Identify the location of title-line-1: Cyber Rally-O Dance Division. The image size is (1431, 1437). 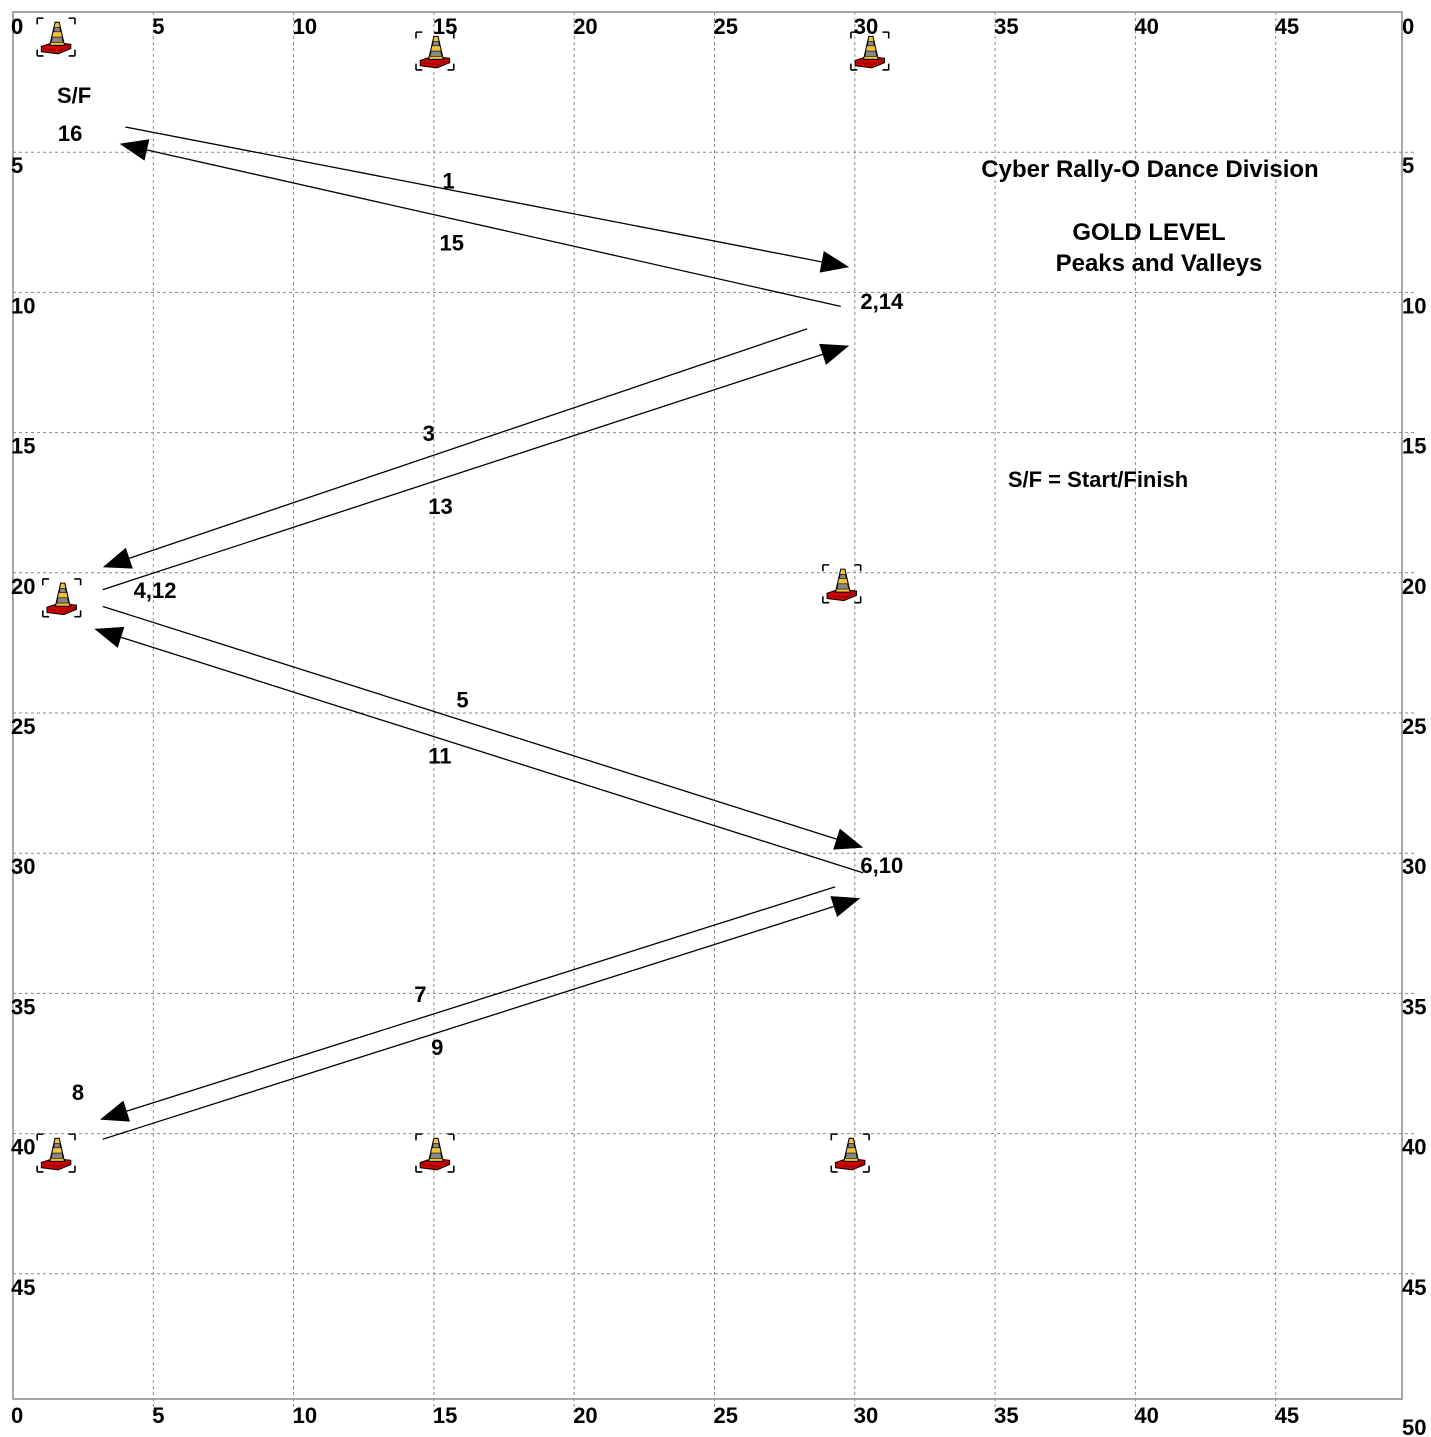
(1149, 169).